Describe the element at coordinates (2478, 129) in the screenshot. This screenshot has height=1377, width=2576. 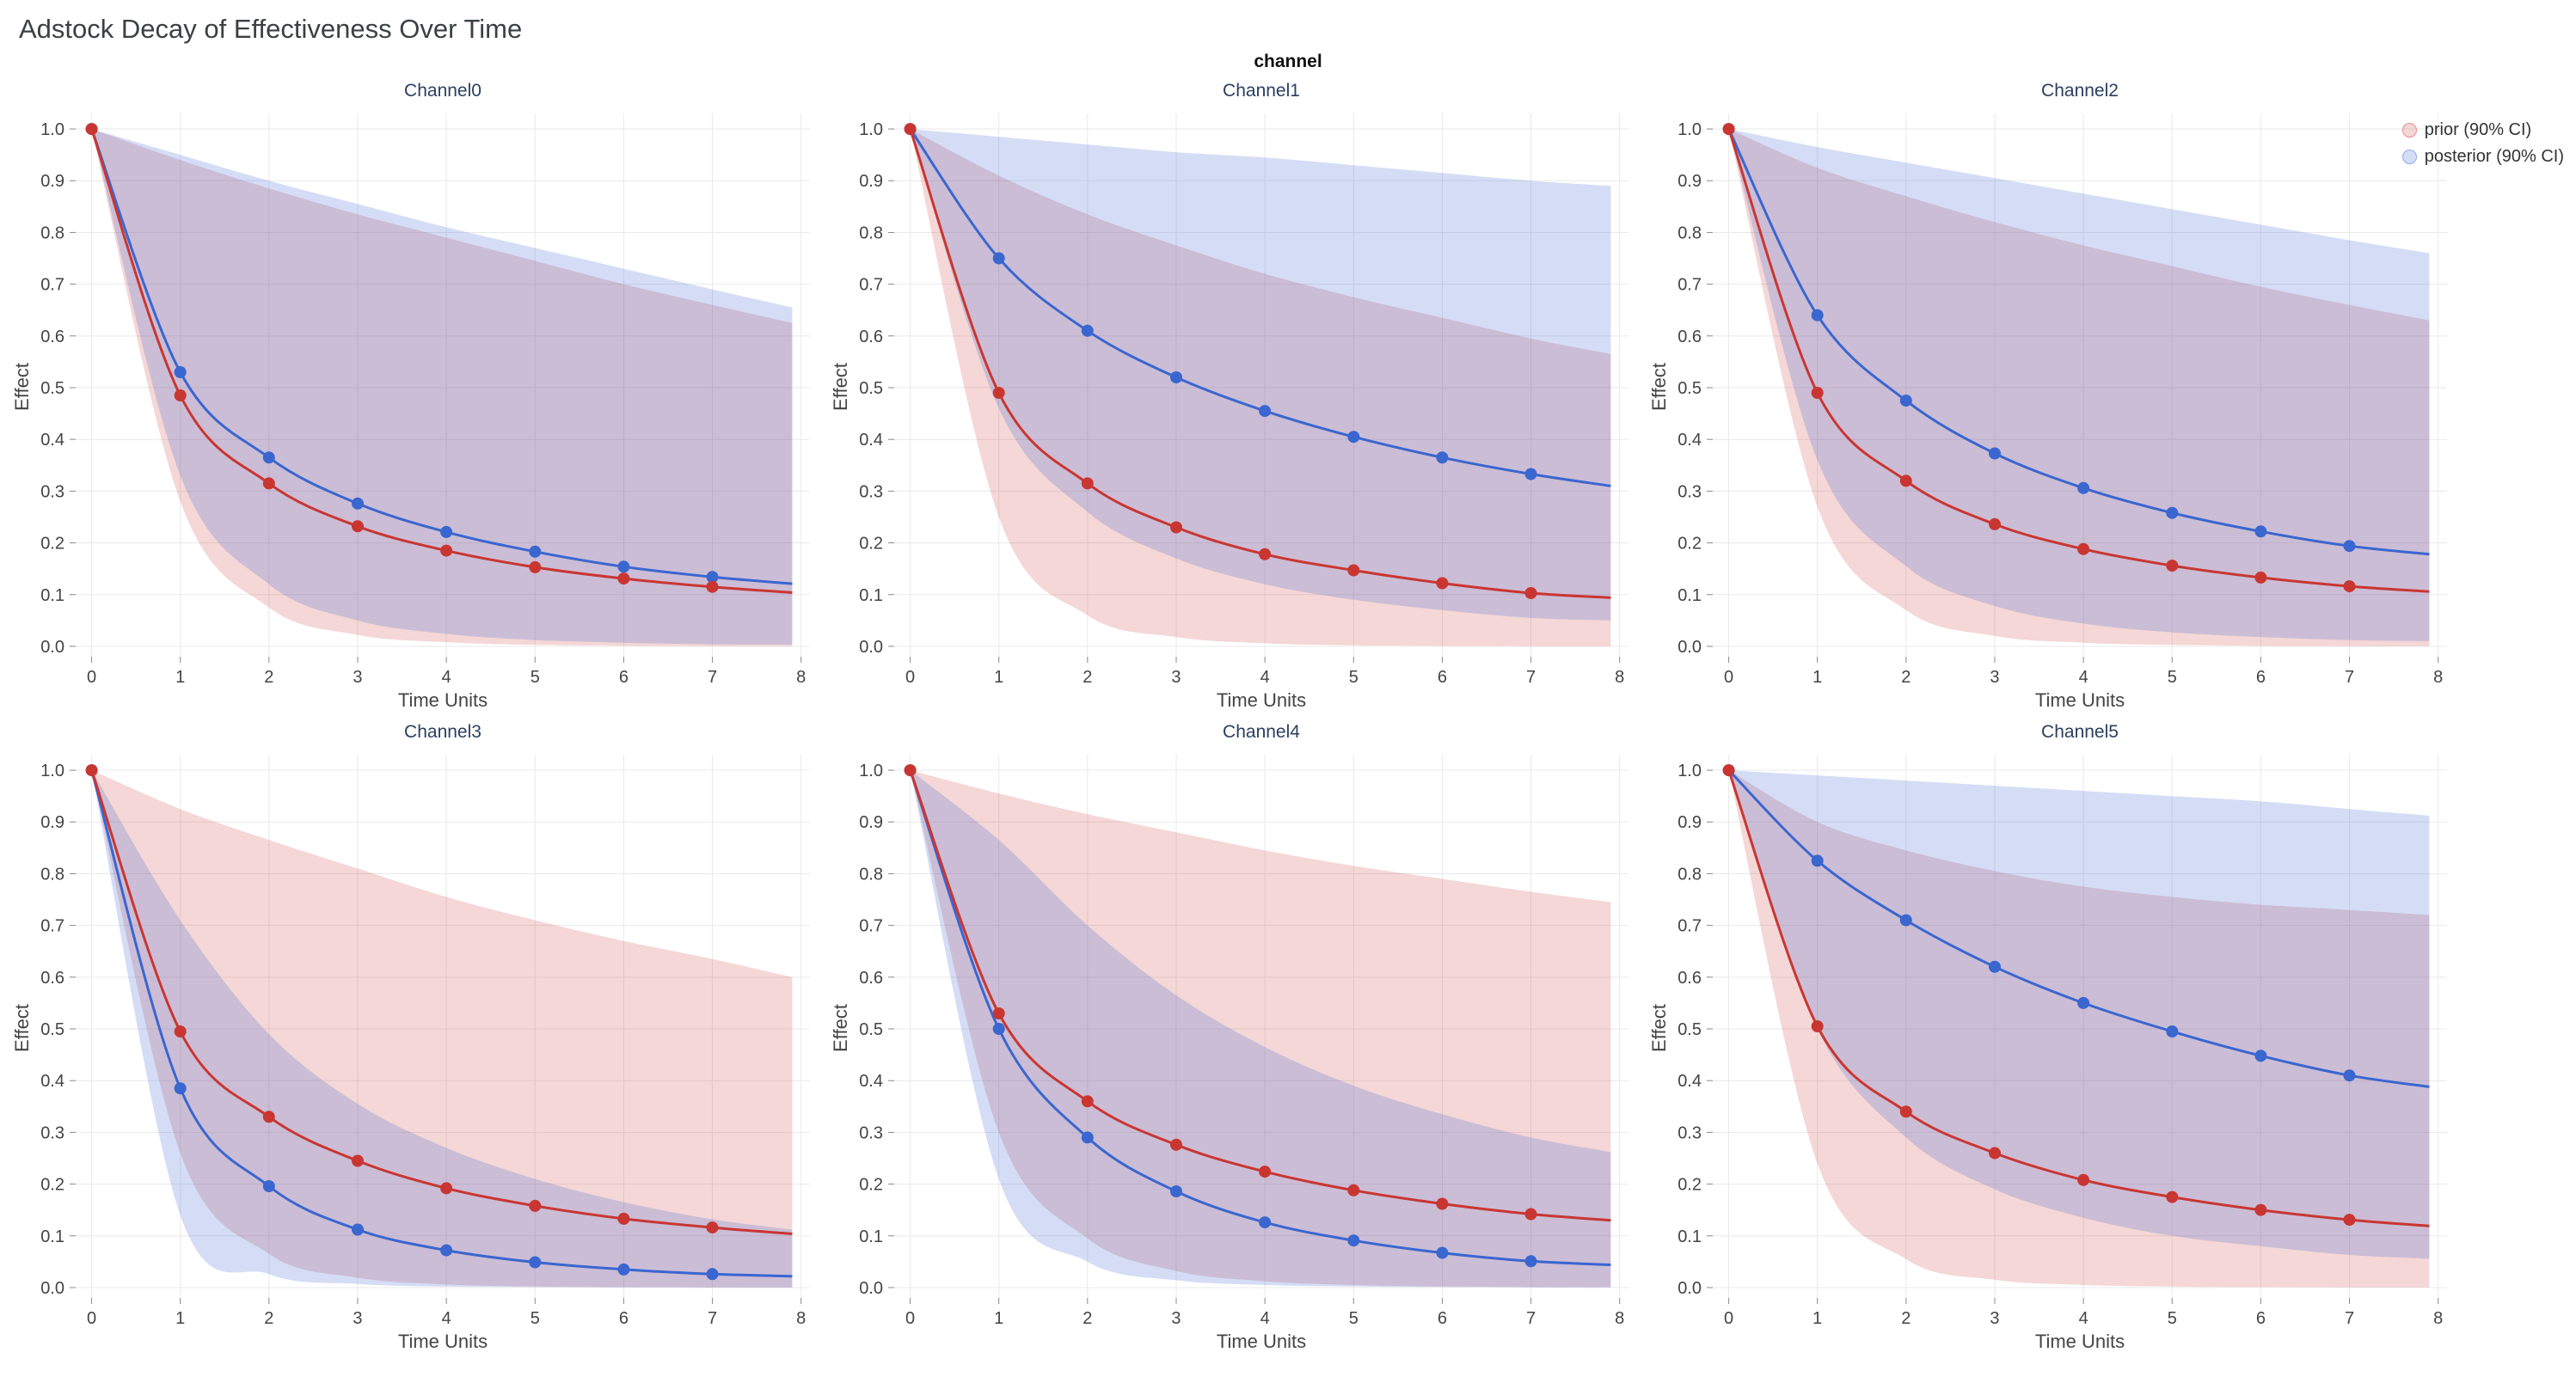
I see `legend-label-prior: prior (90% CI)` at that location.